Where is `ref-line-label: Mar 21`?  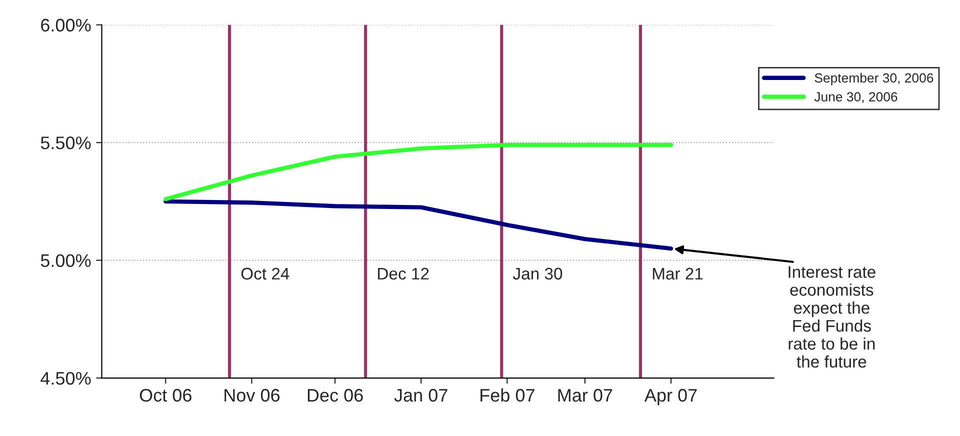
ref-line-label: Mar 21 is located at coordinates (677, 274).